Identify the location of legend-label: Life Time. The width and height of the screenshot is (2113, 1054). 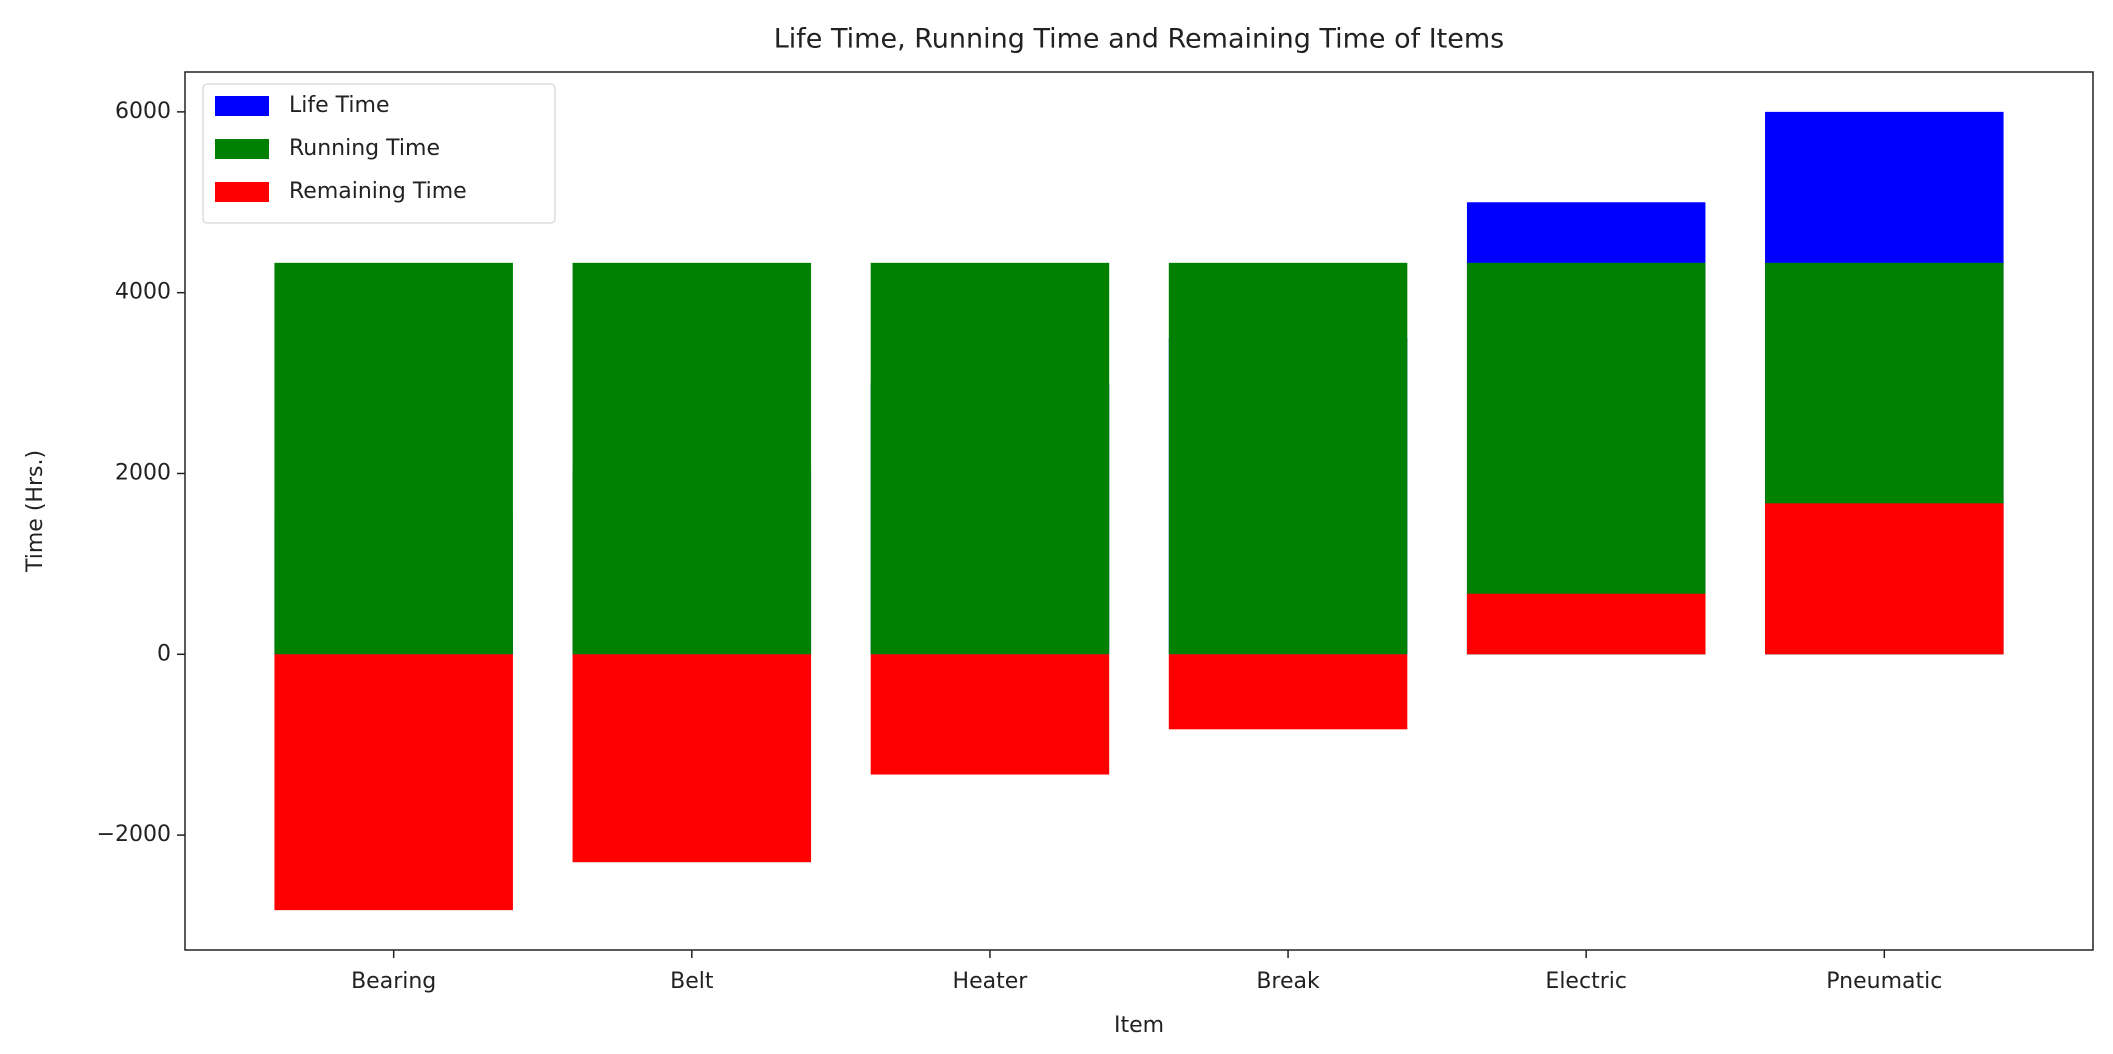
(339, 105).